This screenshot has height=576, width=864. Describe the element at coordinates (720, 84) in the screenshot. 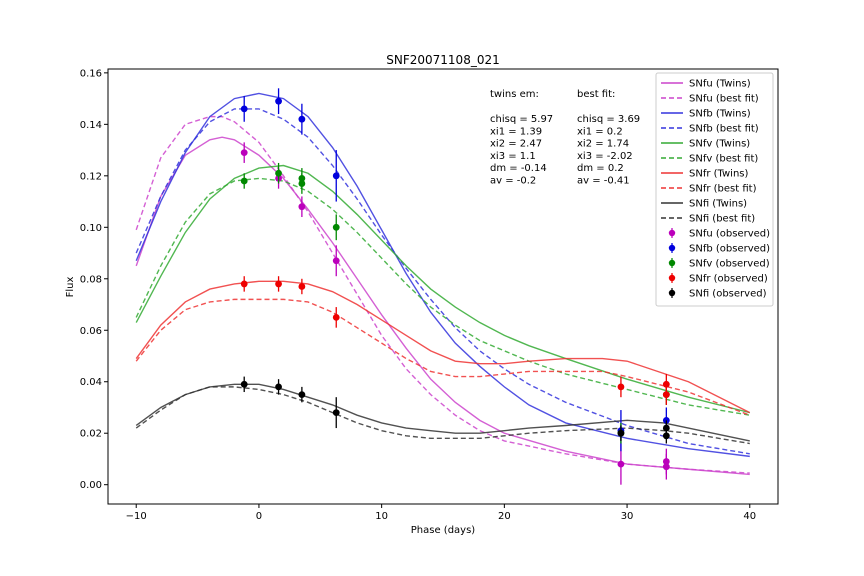

I see `legend-label: SNfu (Twins)` at that location.